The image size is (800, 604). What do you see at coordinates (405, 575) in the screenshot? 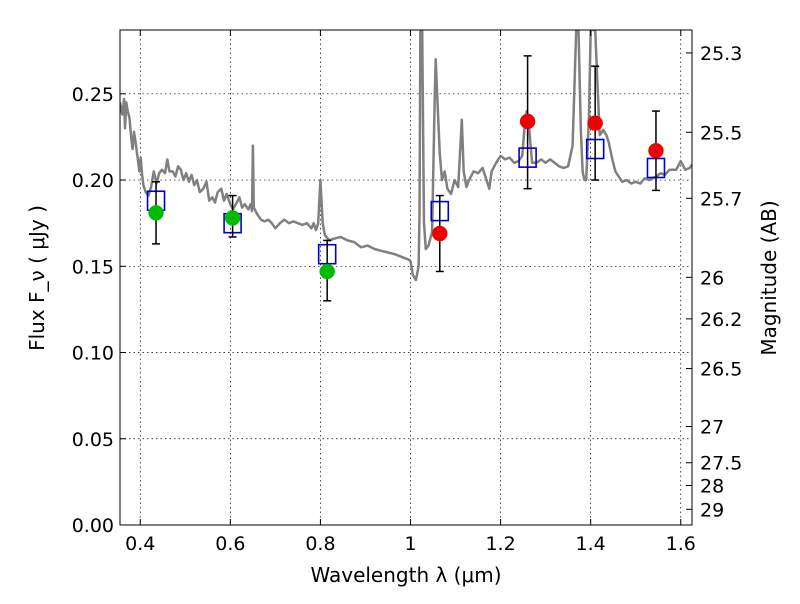
I see `x-axis-label: Wavelength λ (μm)` at bounding box center [405, 575].